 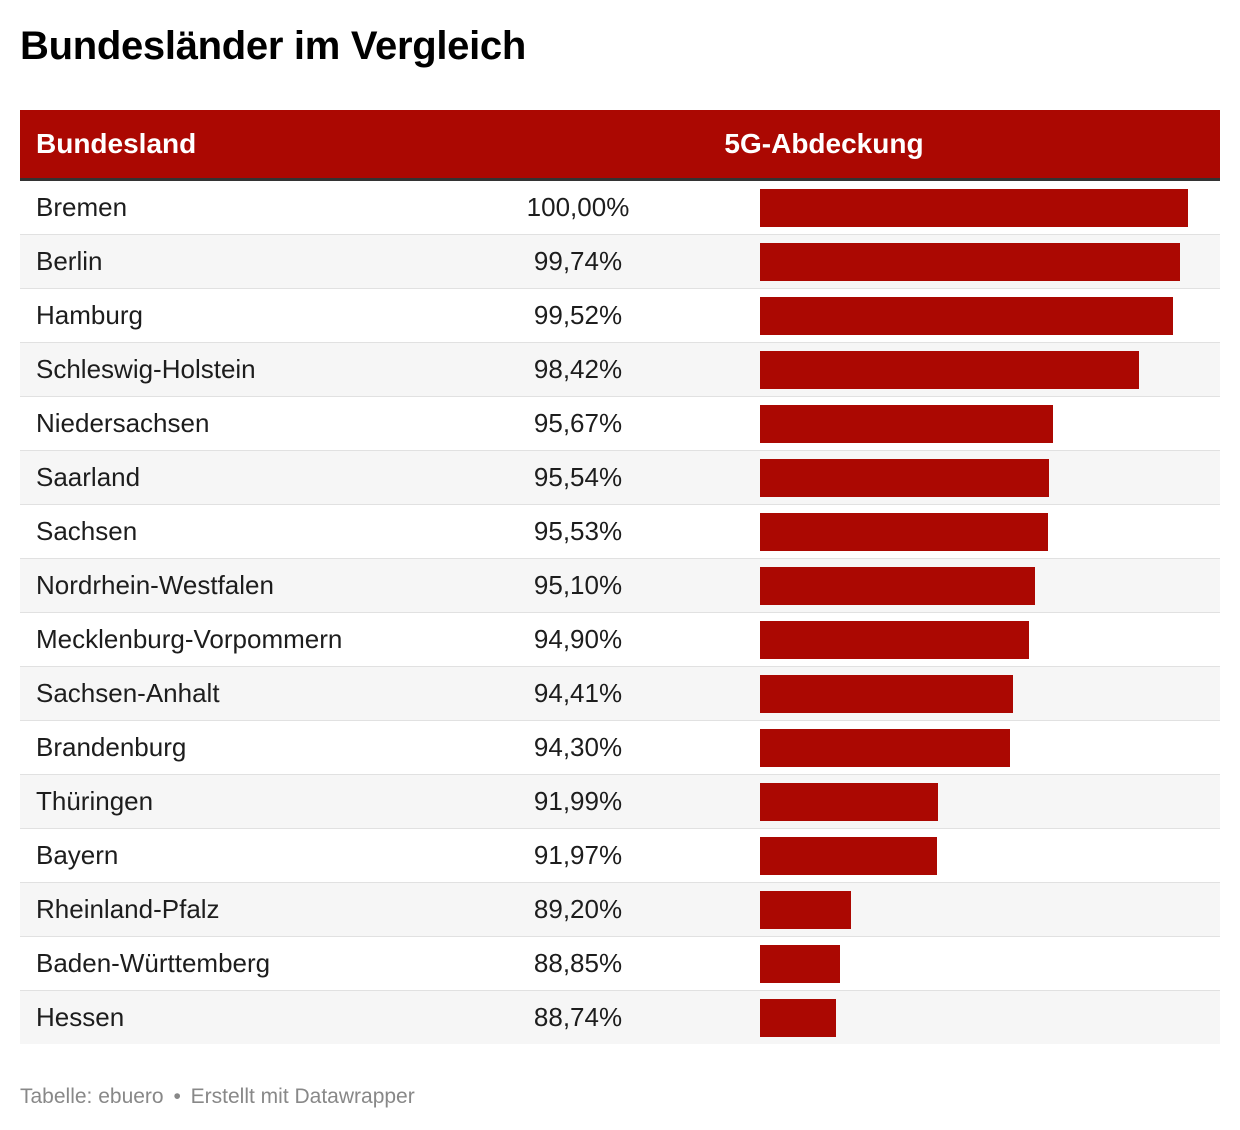 I want to click on cell-value-label: 94,90%, so click(x=578, y=639).